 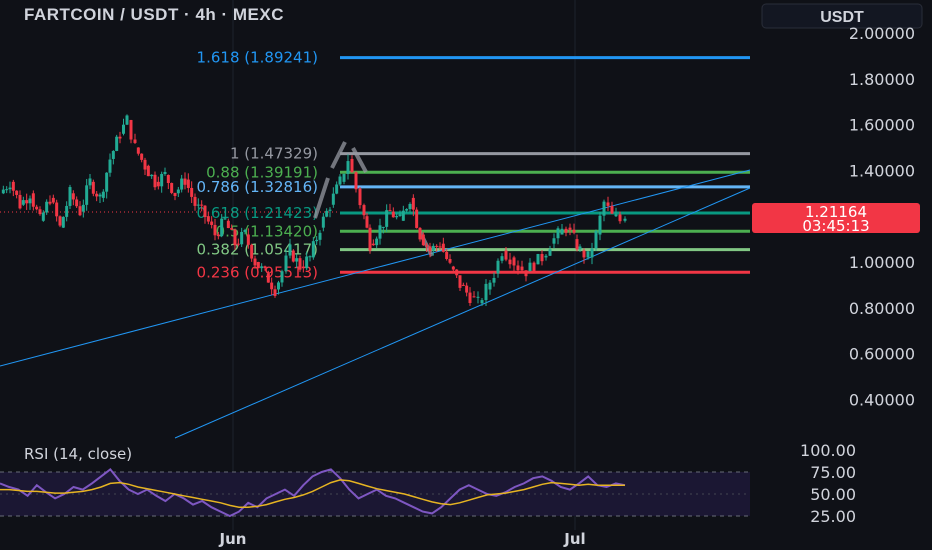 I want to click on rsi-lines, so click(x=313, y=493).